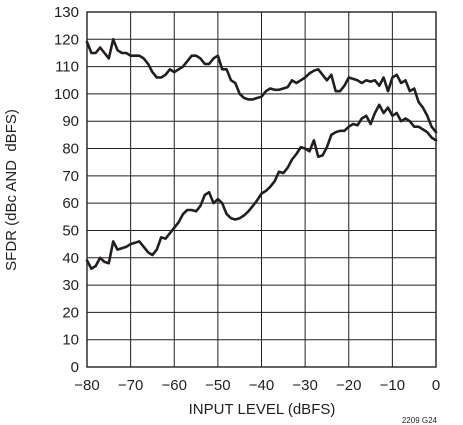 Image resolution: width=463 pixels, height=425 pixels. Describe the element at coordinates (304, 385) in the screenshot. I see `x-tick-label: −30` at that location.